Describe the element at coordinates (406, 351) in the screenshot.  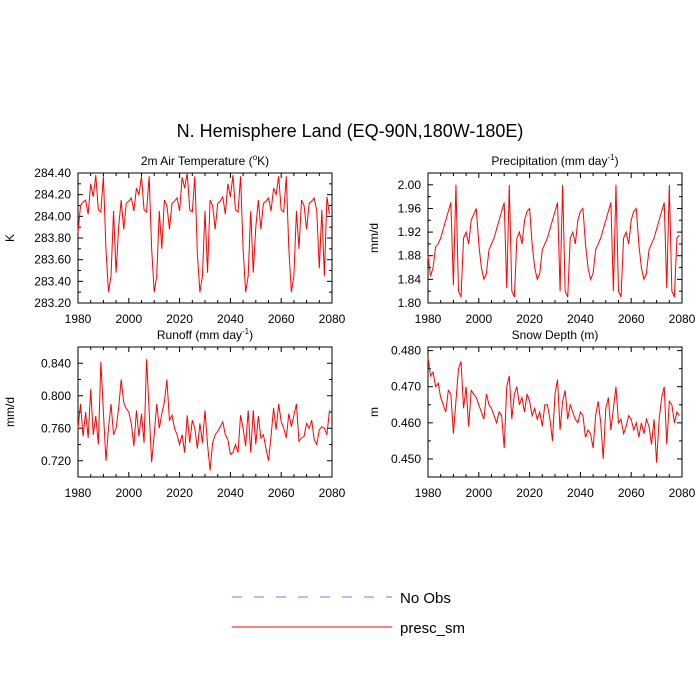
I see `y-tick-label: 0.480` at that location.